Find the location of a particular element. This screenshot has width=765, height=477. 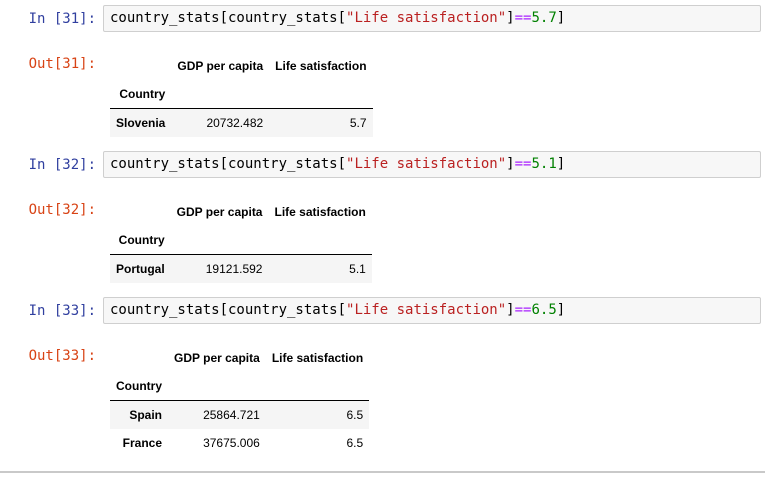

gdp-value: 25864.721 is located at coordinates (231, 415).